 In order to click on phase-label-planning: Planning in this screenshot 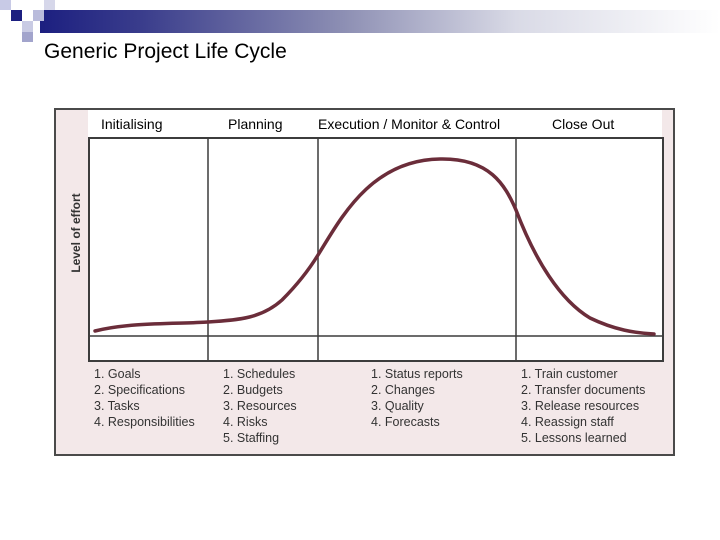, I will do `click(255, 124)`.